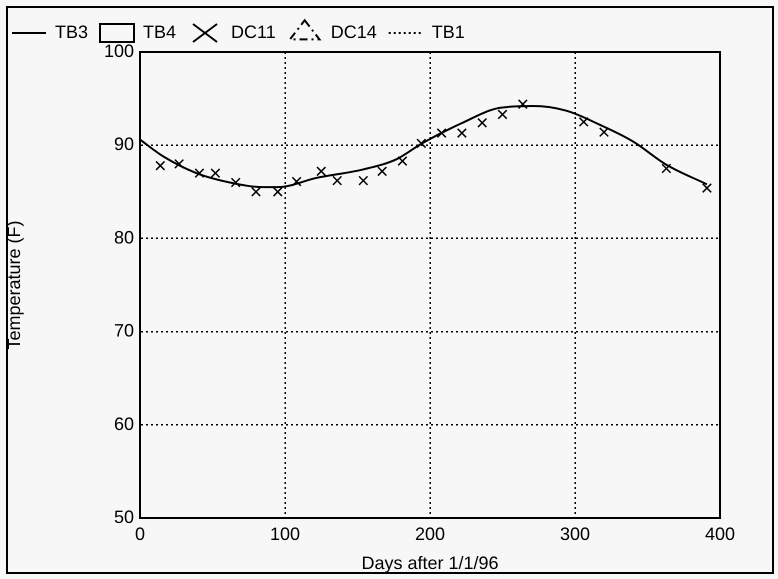 Image resolution: width=778 pixels, height=579 pixels. I want to click on y-tick-label: 100, so click(119, 50).